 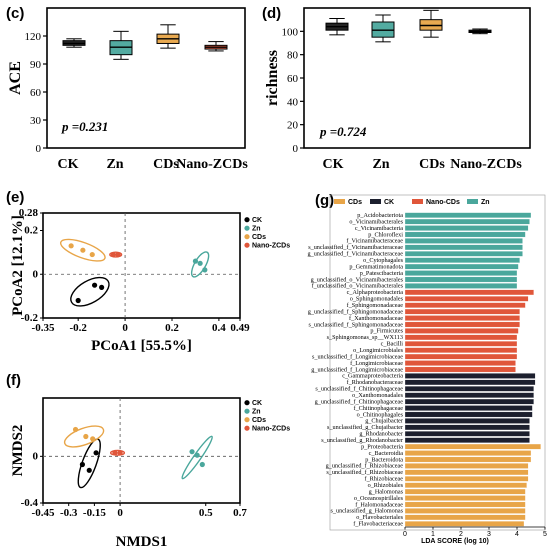 I want to click on taxon-label: p_Firmicutes, so click(x=386, y=331).